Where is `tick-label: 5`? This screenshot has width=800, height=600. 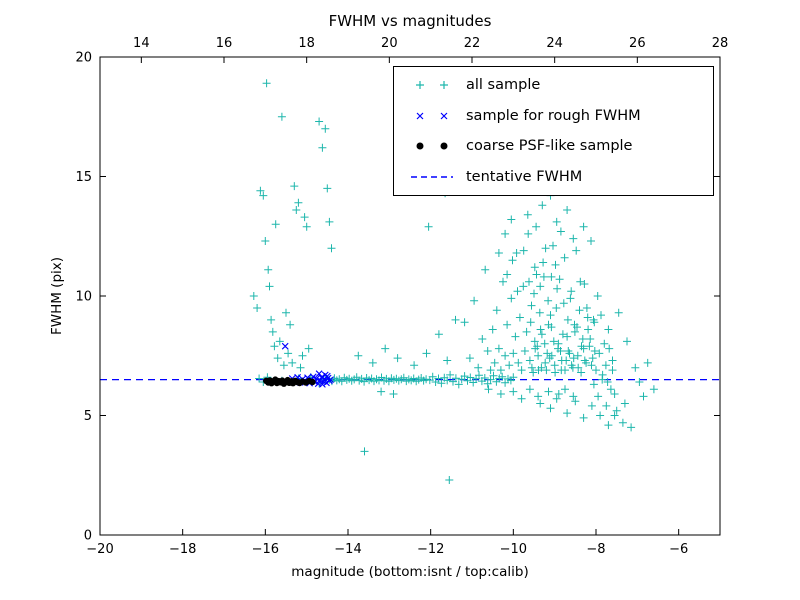
tick-label: 5 is located at coordinates (88, 416).